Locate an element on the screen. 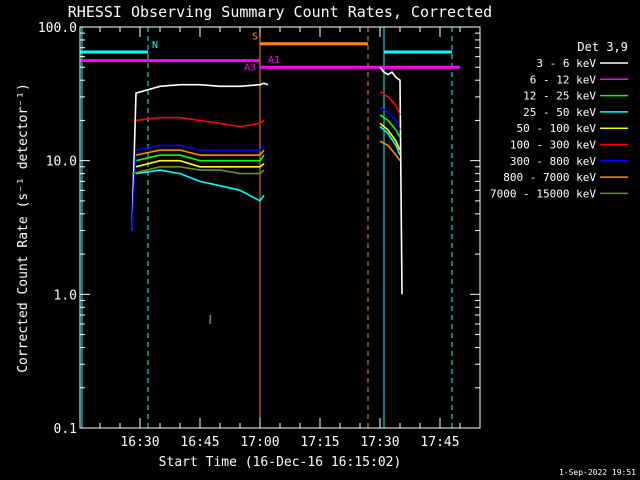 The height and width of the screenshot is (480, 640). x-tick-label: 17:00 is located at coordinates (259, 442).